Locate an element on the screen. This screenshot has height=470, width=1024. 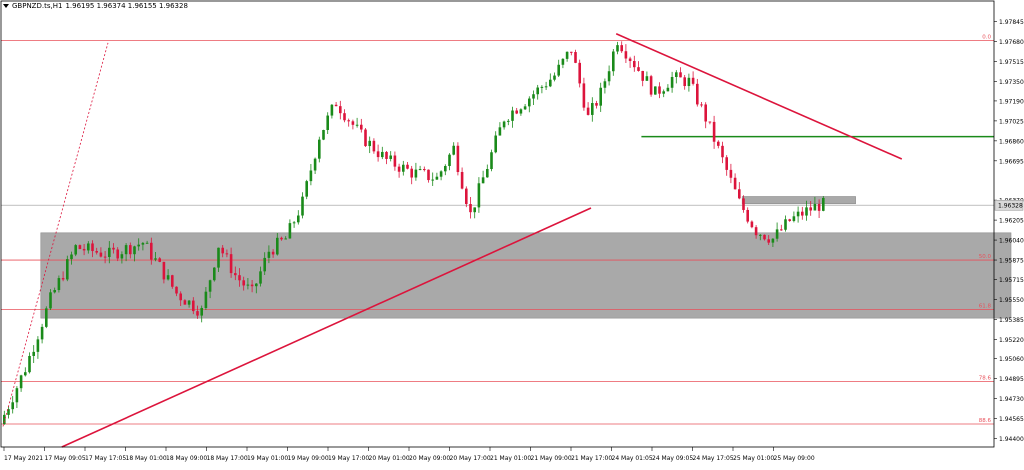
fib-label-0-0: 0.0 is located at coordinates (986, 37).